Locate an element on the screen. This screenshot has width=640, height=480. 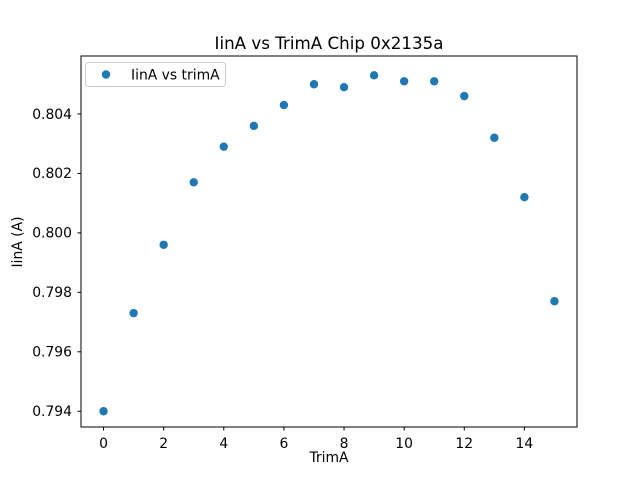
x-tick-label: 14 is located at coordinates (525, 444).